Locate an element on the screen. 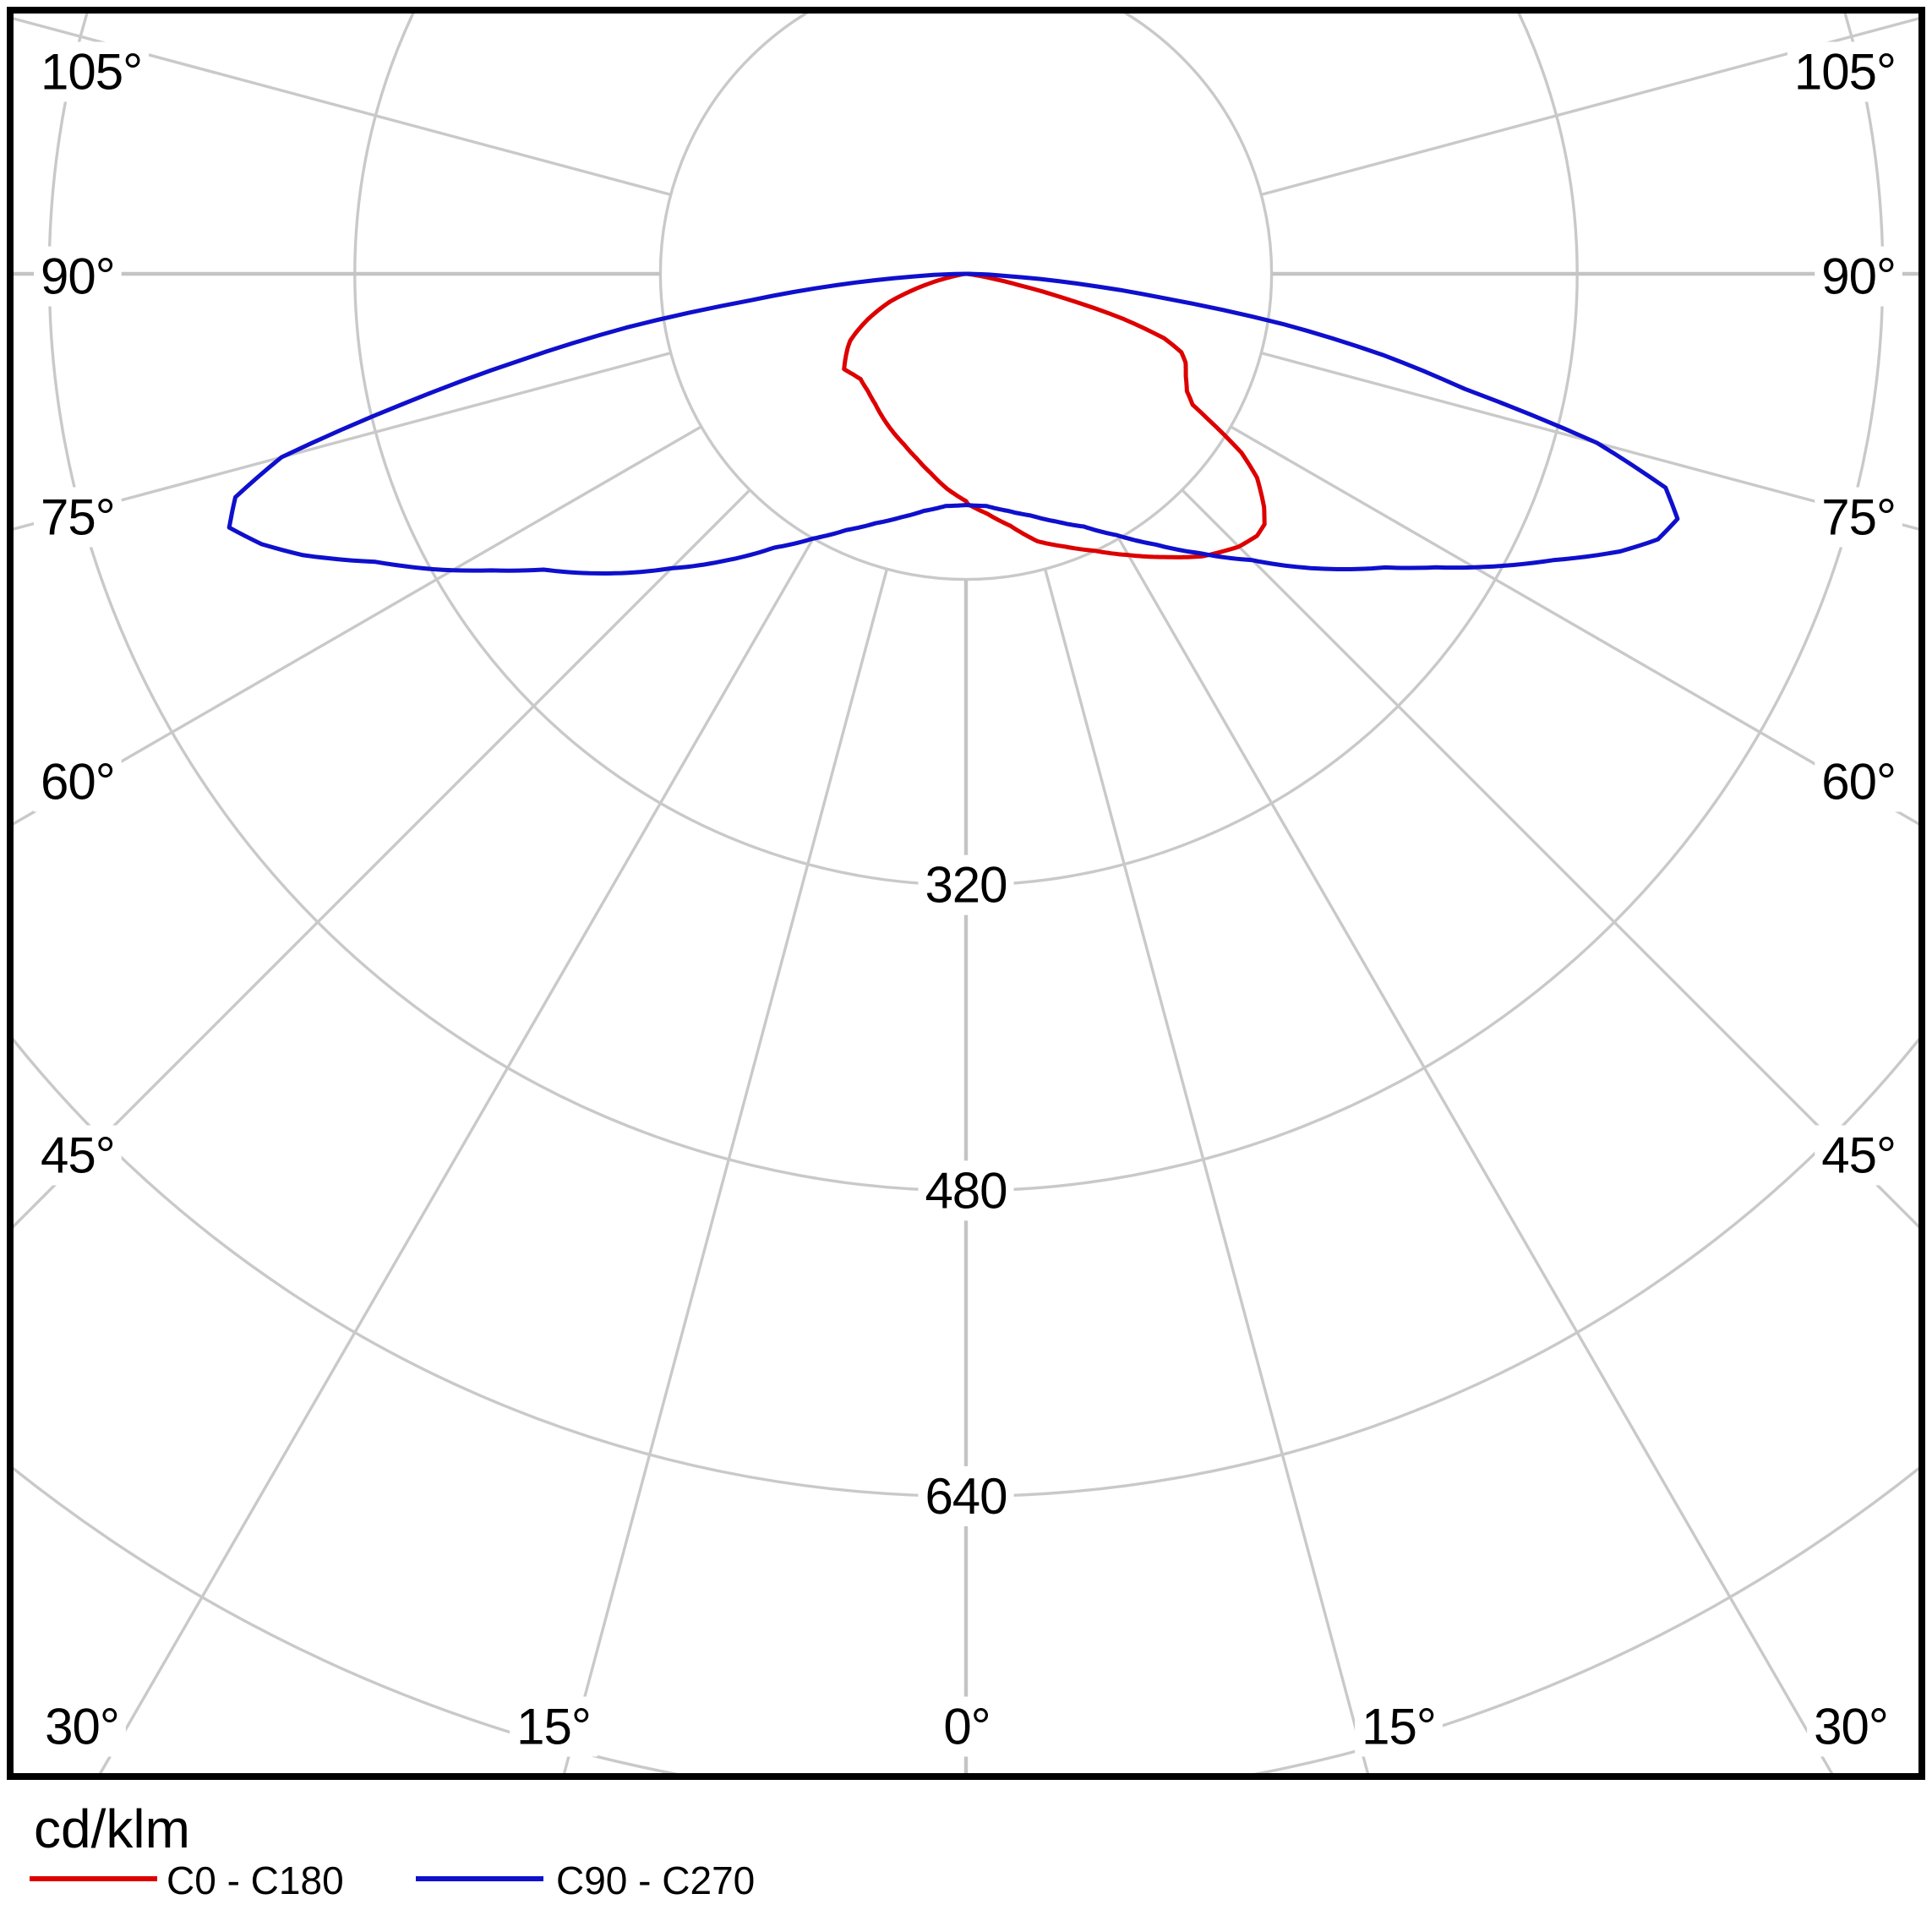 The width and height of the screenshot is (1932, 1932). angle-label-4-45: 45° is located at coordinates (78, 1155).